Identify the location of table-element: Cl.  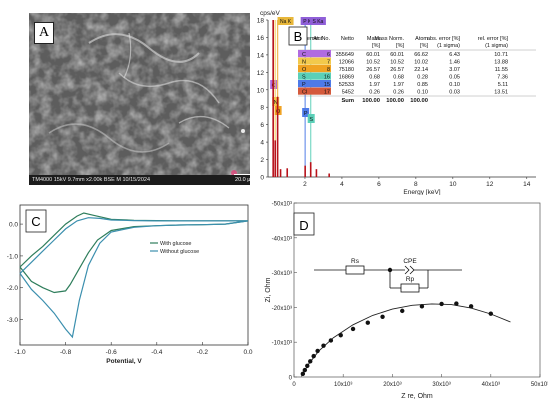
(304, 93).